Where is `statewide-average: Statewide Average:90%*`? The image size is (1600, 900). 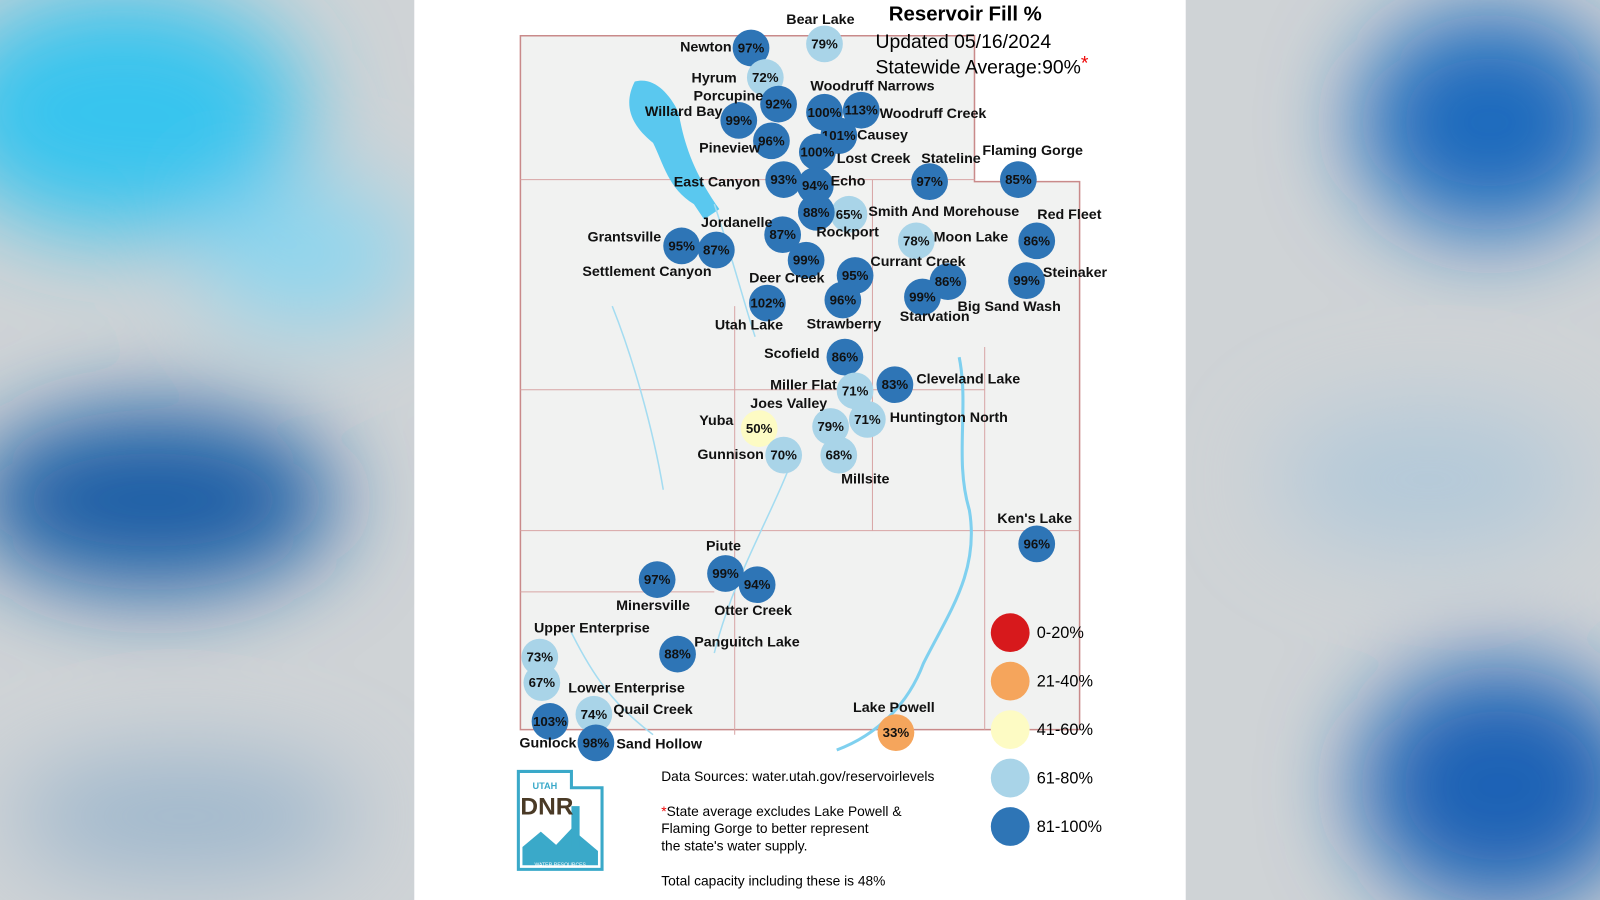 statewide-average: Statewide Average:90%* is located at coordinates (982, 65).